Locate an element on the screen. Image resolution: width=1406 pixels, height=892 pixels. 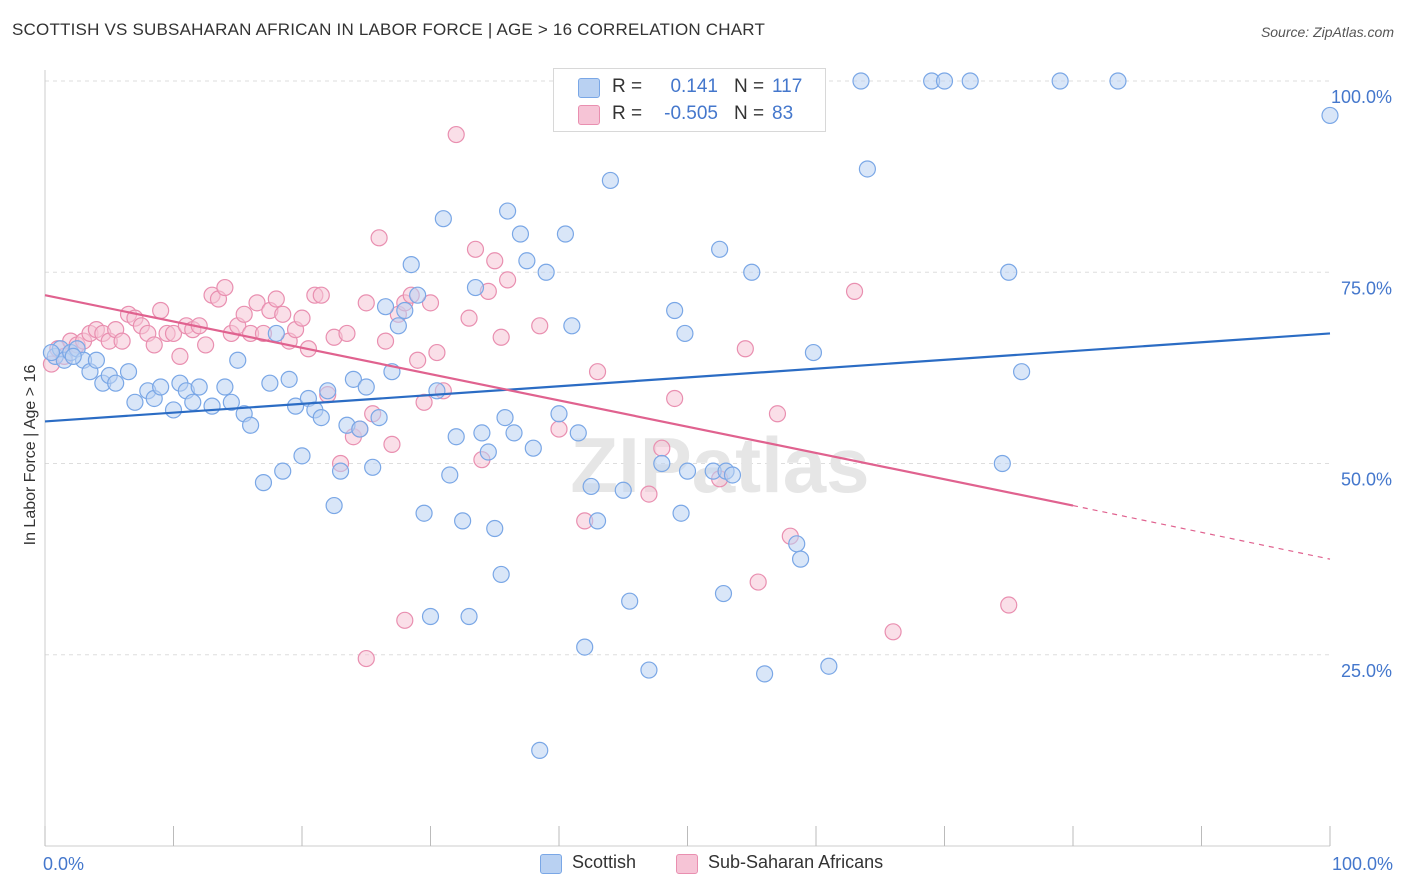
bottom-legend-label-scottish: Scottish is located at coordinates (604, 862).